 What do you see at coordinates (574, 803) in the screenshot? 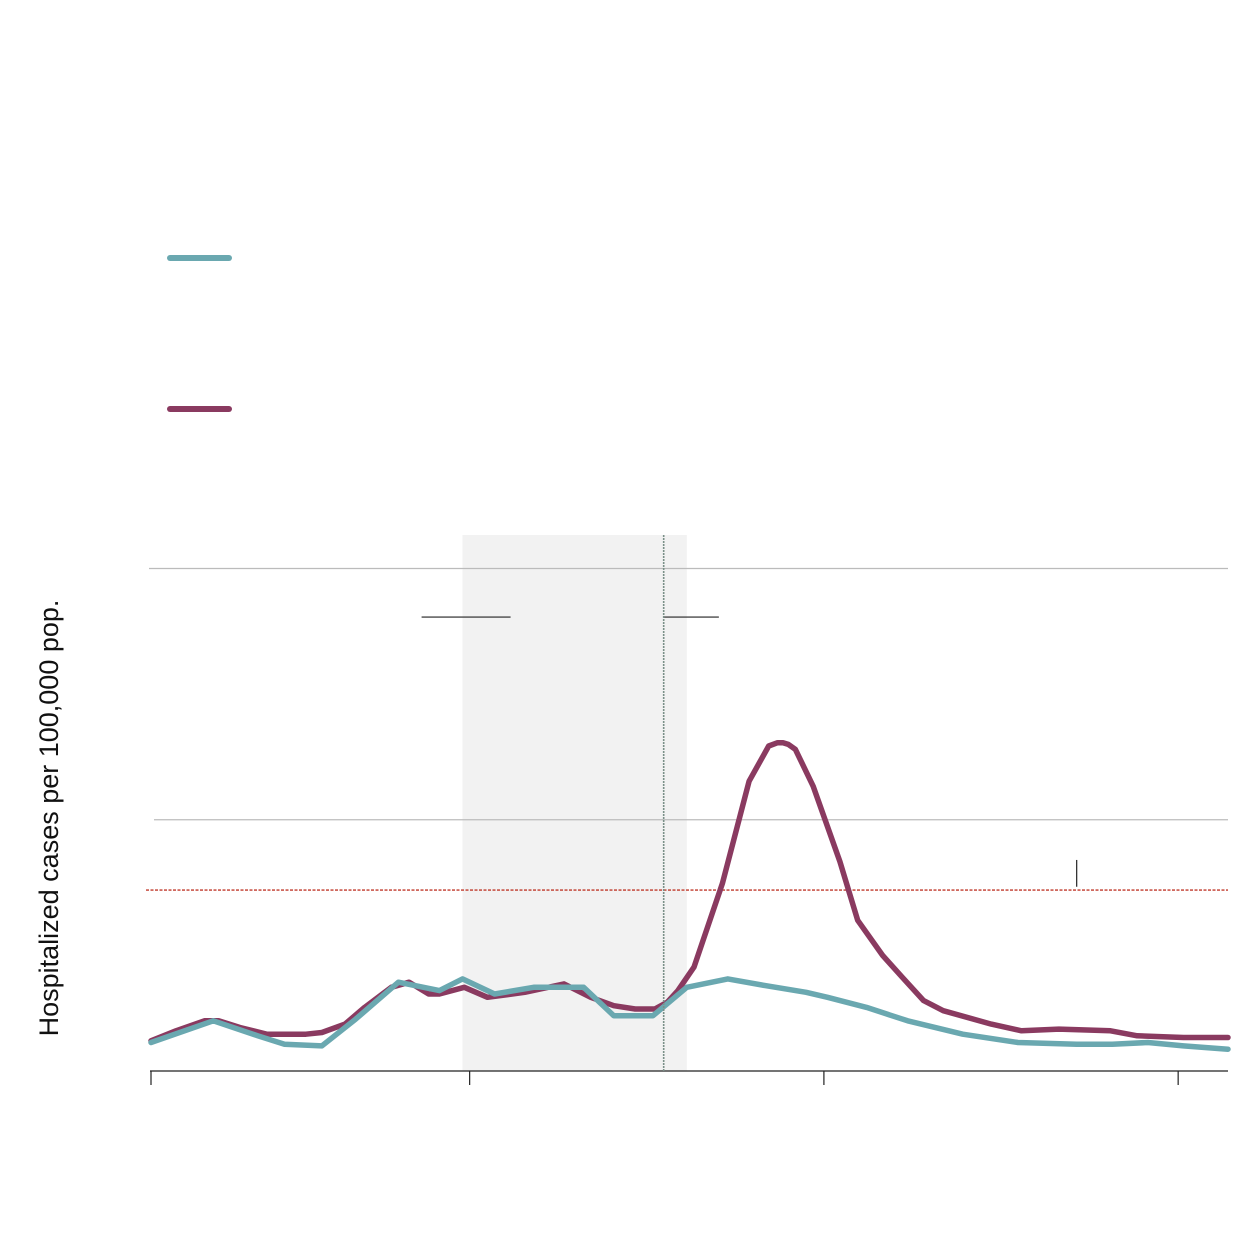
I see `shaded-period` at bounding box center [574, 803].